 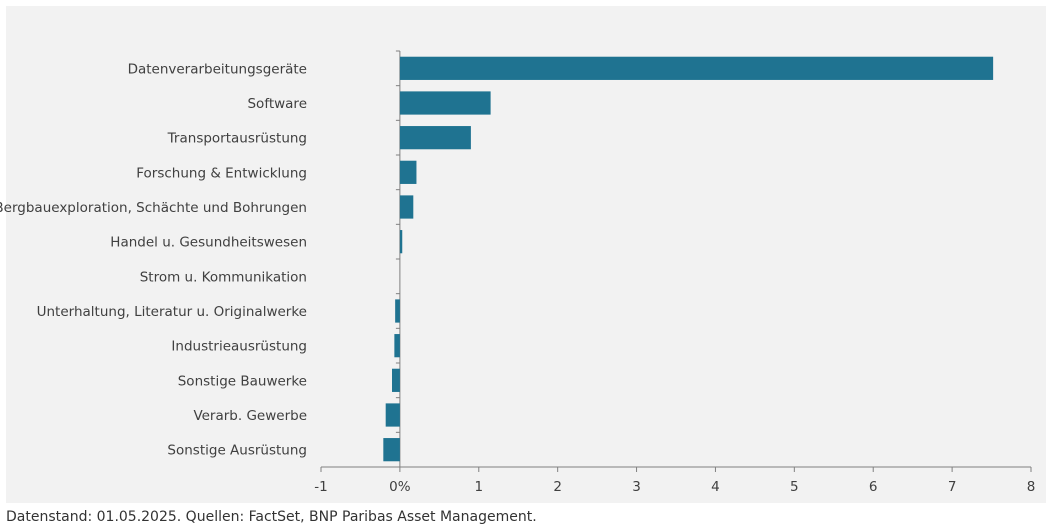 I want to click on x-tick-label: 2, so click(x=557, y=487).